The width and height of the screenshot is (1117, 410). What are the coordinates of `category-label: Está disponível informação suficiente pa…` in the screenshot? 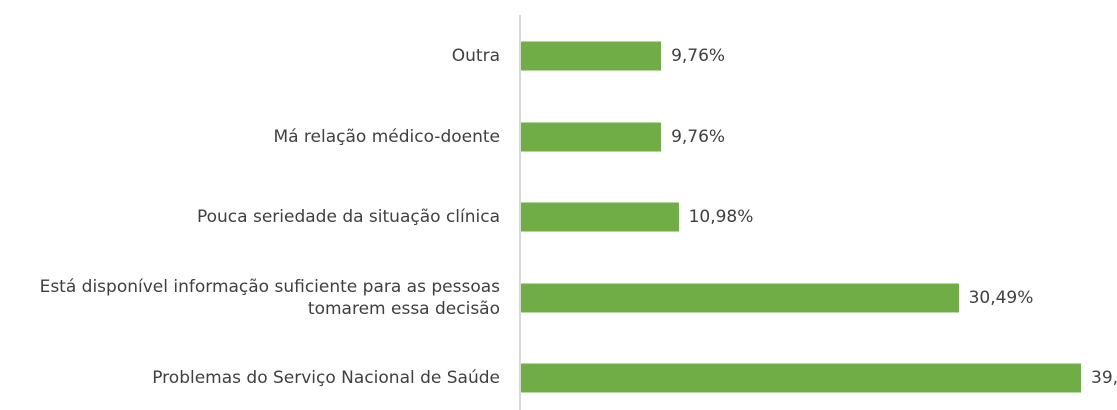 It's located at (269, 297).